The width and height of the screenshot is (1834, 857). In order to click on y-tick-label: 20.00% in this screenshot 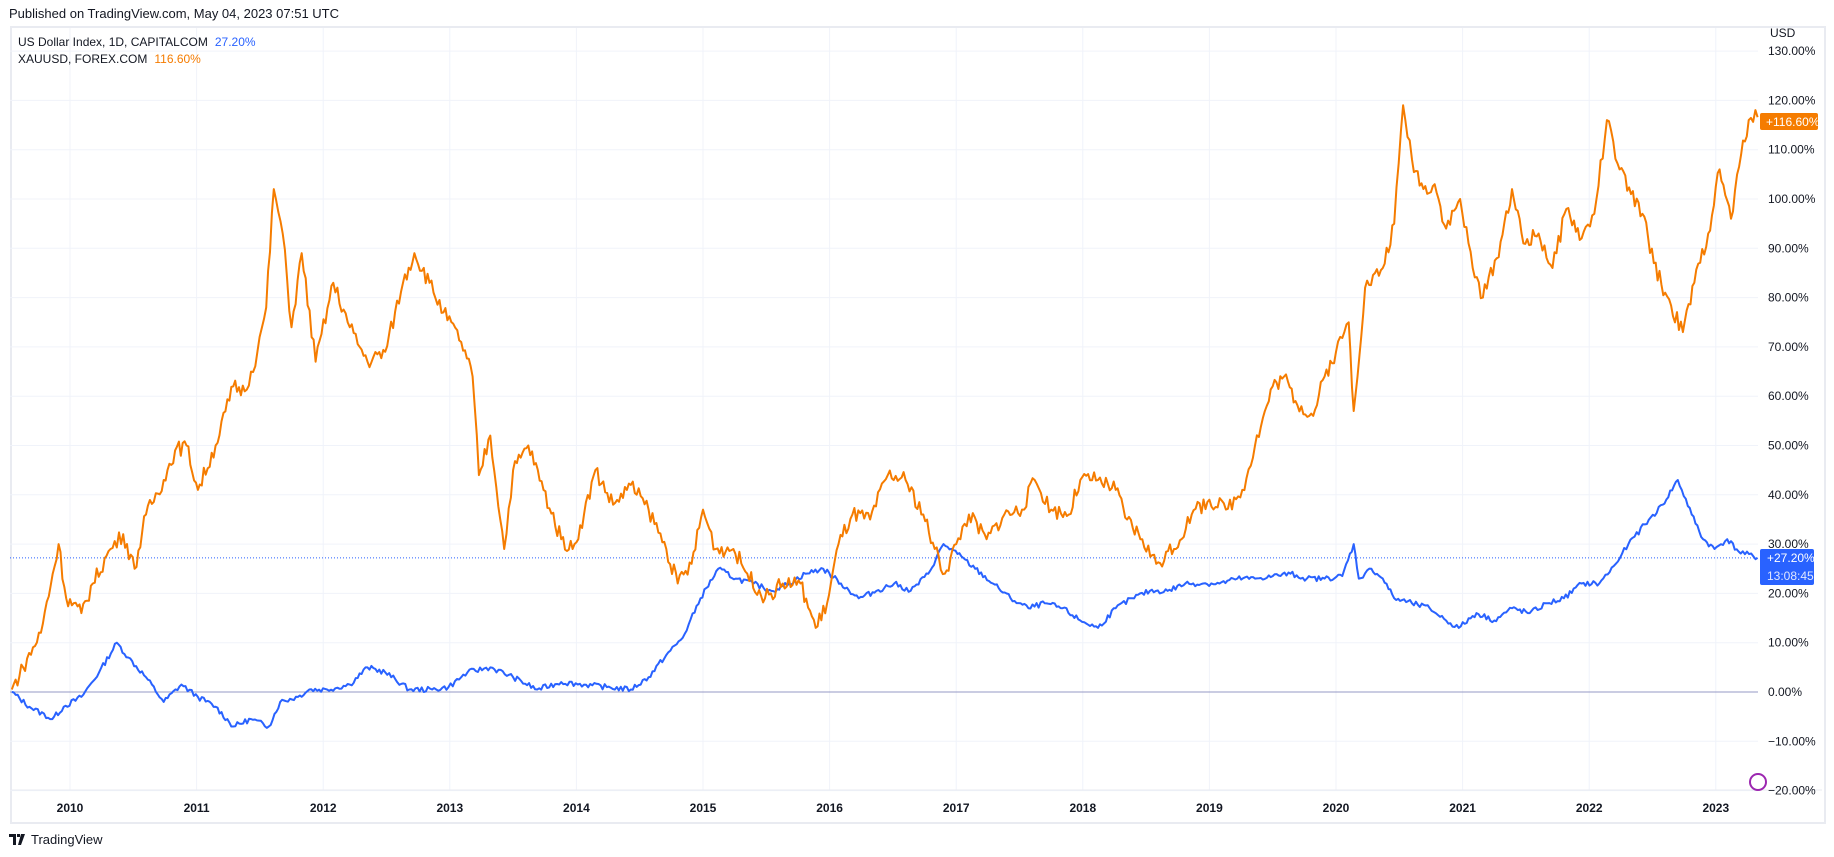, I will do `click(1788, 593)`.